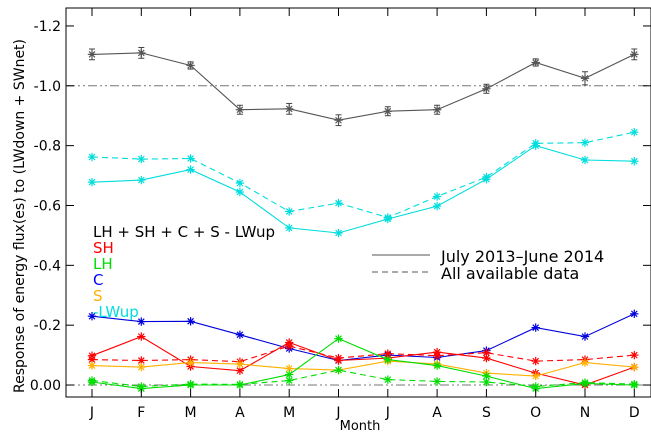 The width and height of the screenshot is (651, 432). I want to click on legend-label: SH, so click(103, 248).